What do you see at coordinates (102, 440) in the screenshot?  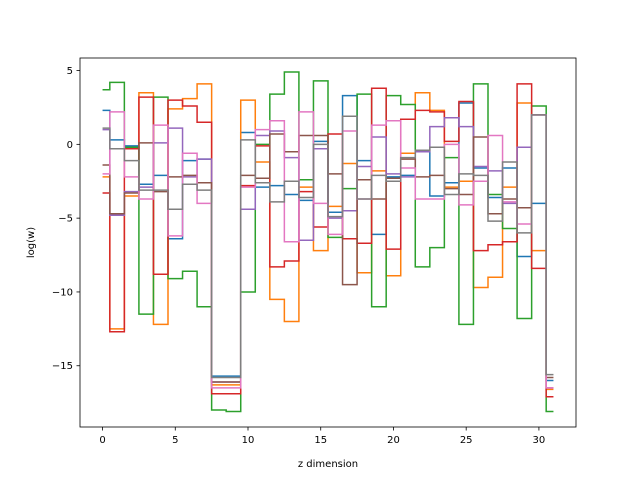 I see `x-tick-label: 0` at bounding box center [102, 440].